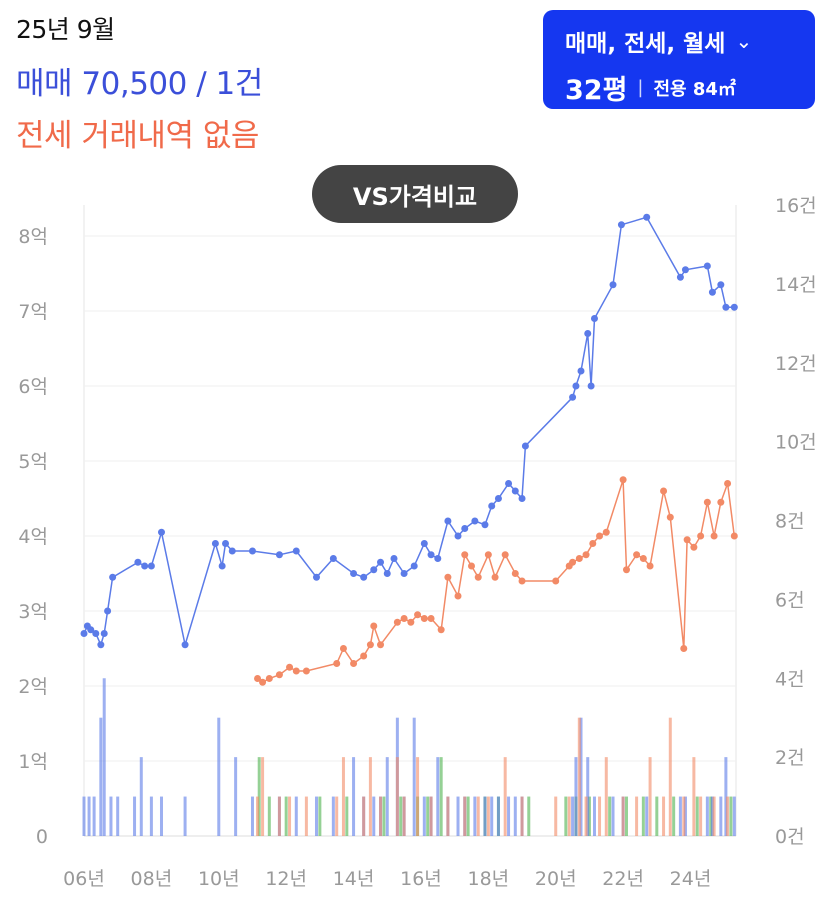 This screenshot has height=915, width=827. What do you see at coordinates (152, 879) in the screenshot?
I see `x-tick-label: 08년` at bounding box center [152, 879].